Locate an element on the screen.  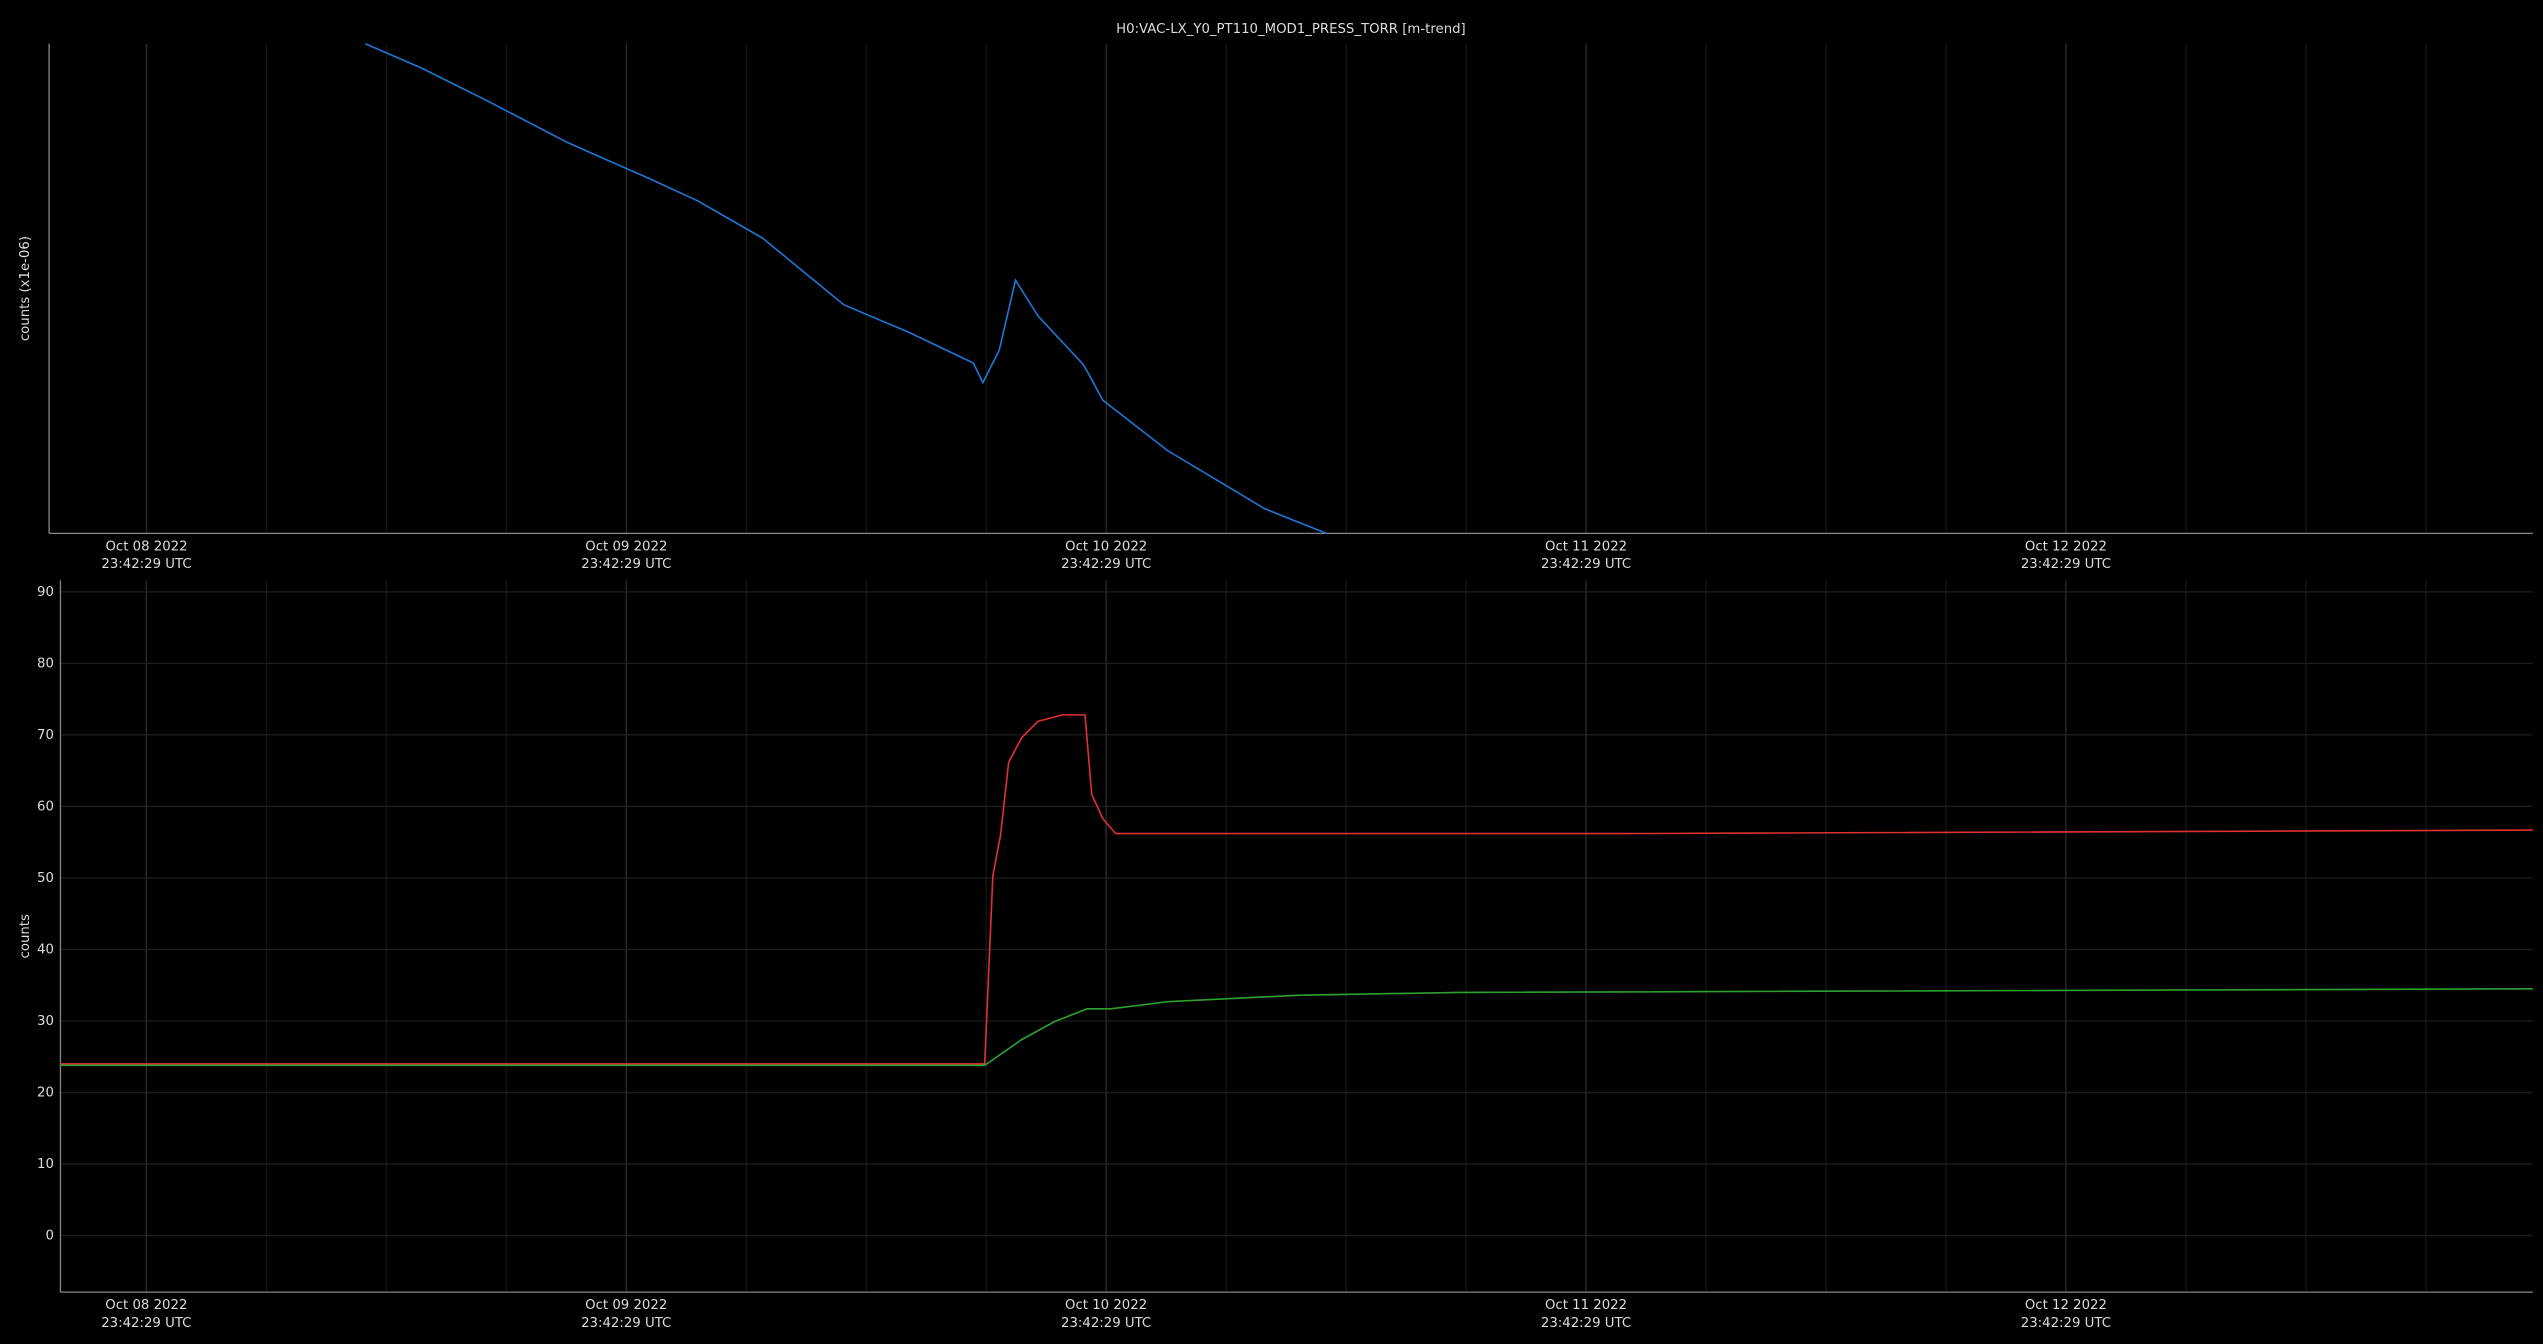
y-tick-label: 40 is located at coordinates (45, 949).